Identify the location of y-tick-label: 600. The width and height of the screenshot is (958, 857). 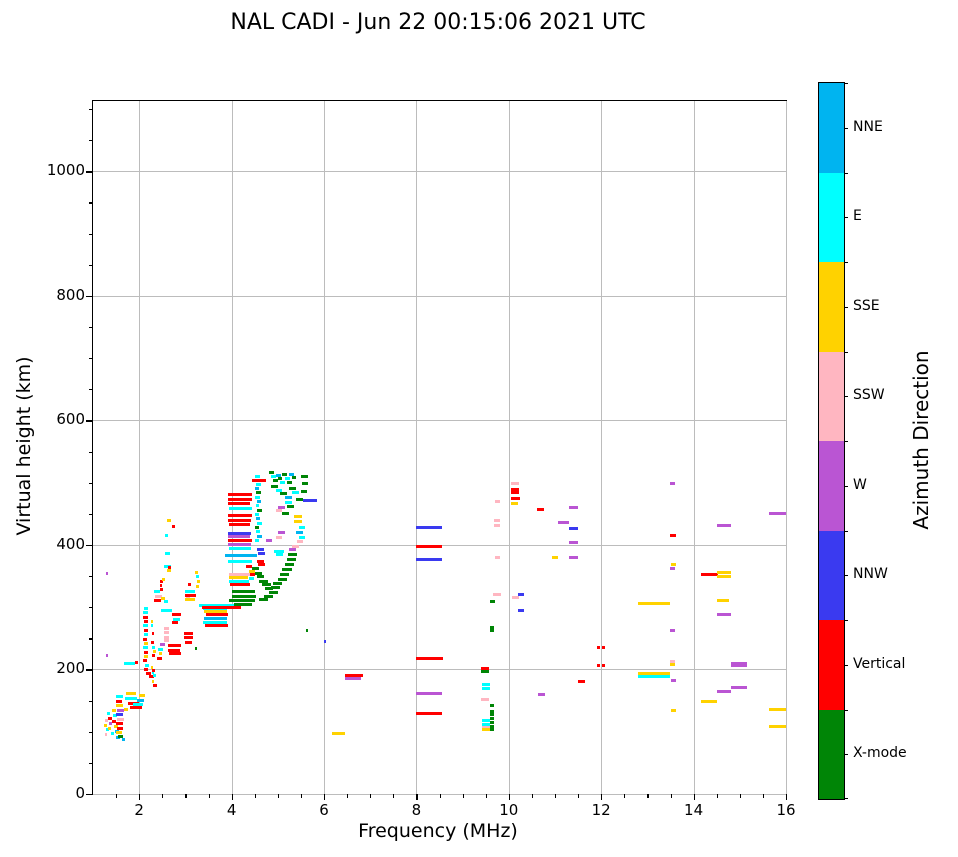
(70, 419).